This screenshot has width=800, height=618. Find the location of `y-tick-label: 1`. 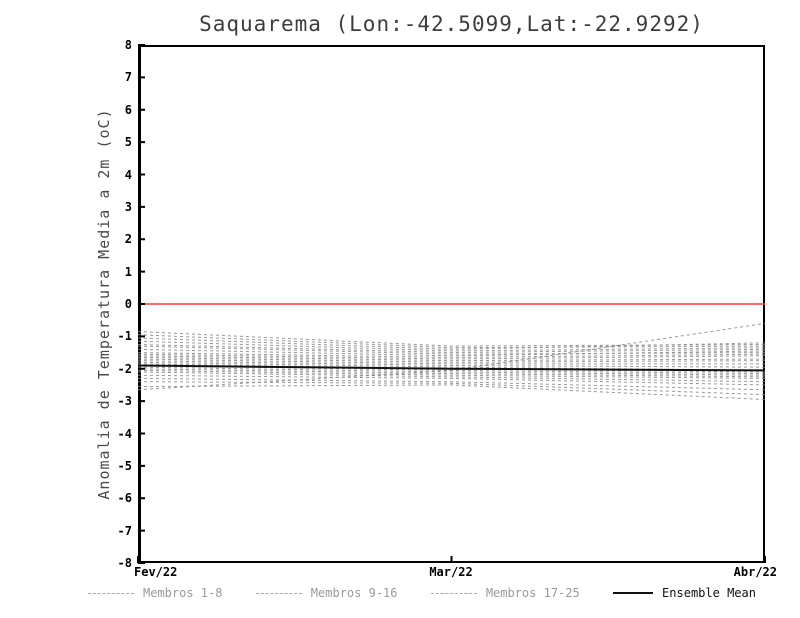

y-tick-label: 1 is located at coordinates (128, 271).